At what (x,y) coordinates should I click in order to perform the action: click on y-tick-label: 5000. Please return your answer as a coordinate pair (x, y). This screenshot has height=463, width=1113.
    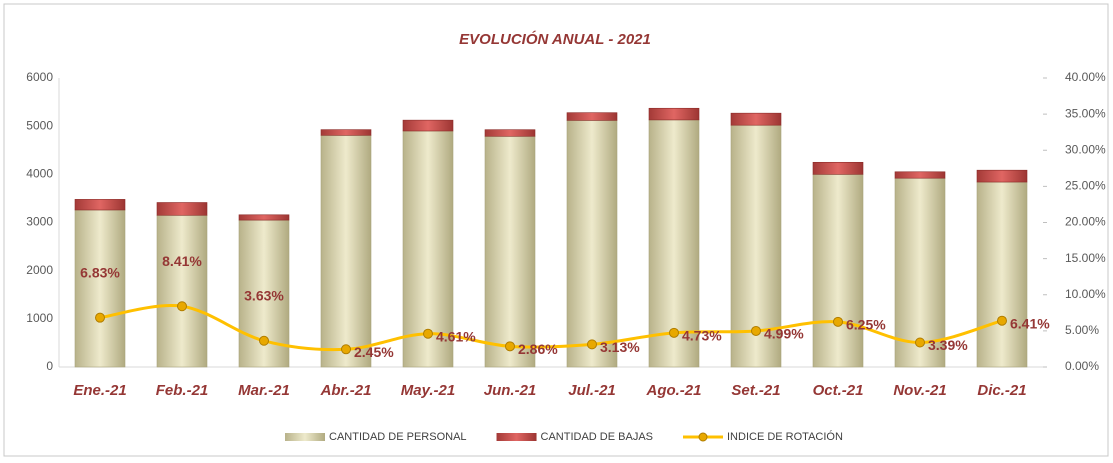
    Looking at the image, I should click on (39, 125).